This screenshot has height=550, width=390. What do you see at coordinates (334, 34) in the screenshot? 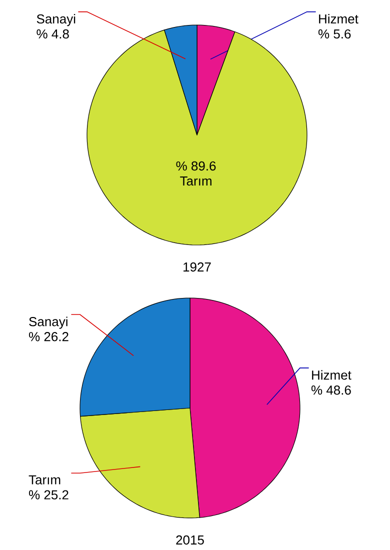
I see `data-label: % 5.6` at bounding box center [334, 34].